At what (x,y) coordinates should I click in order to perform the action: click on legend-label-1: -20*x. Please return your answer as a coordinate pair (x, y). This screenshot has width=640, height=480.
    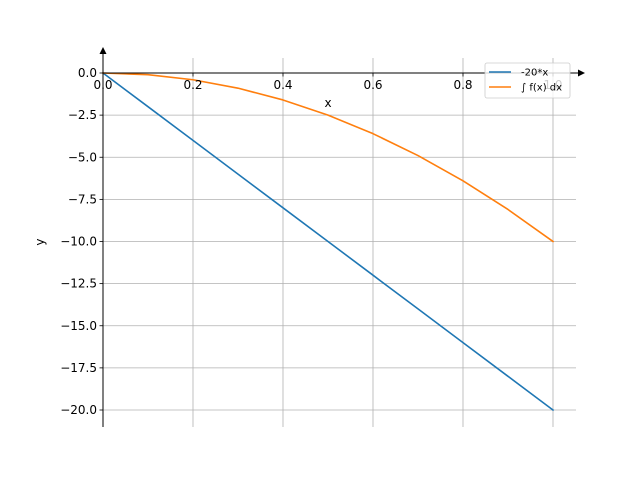
    Looking at the image, I should click on (534, 73).